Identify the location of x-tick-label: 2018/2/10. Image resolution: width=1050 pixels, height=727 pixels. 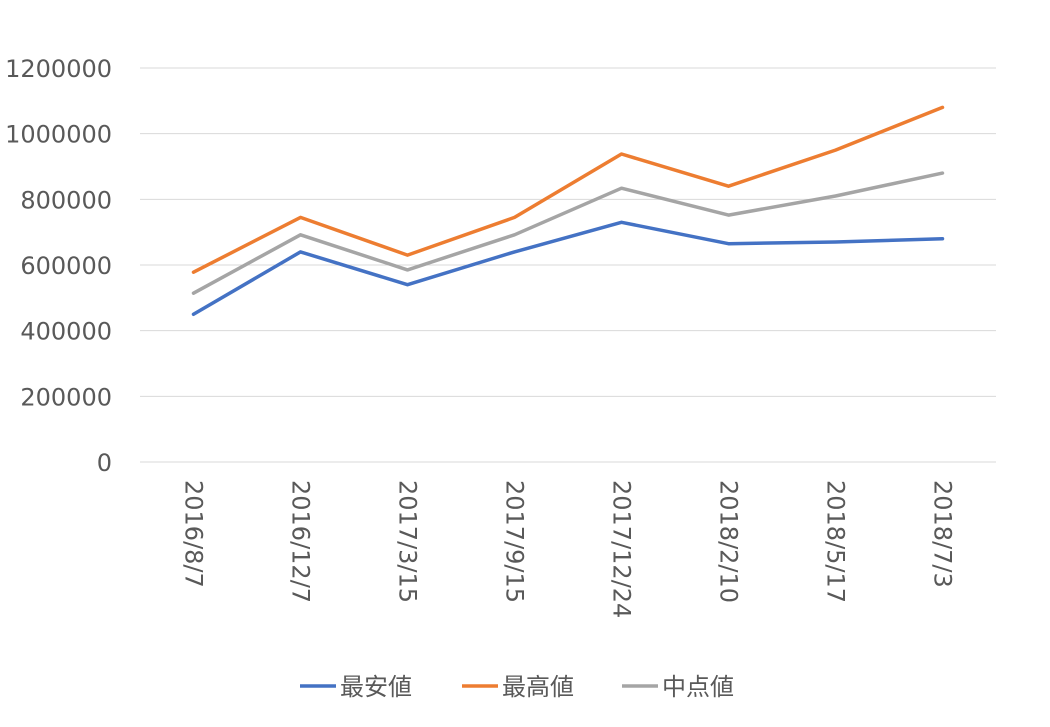
(729, 541).